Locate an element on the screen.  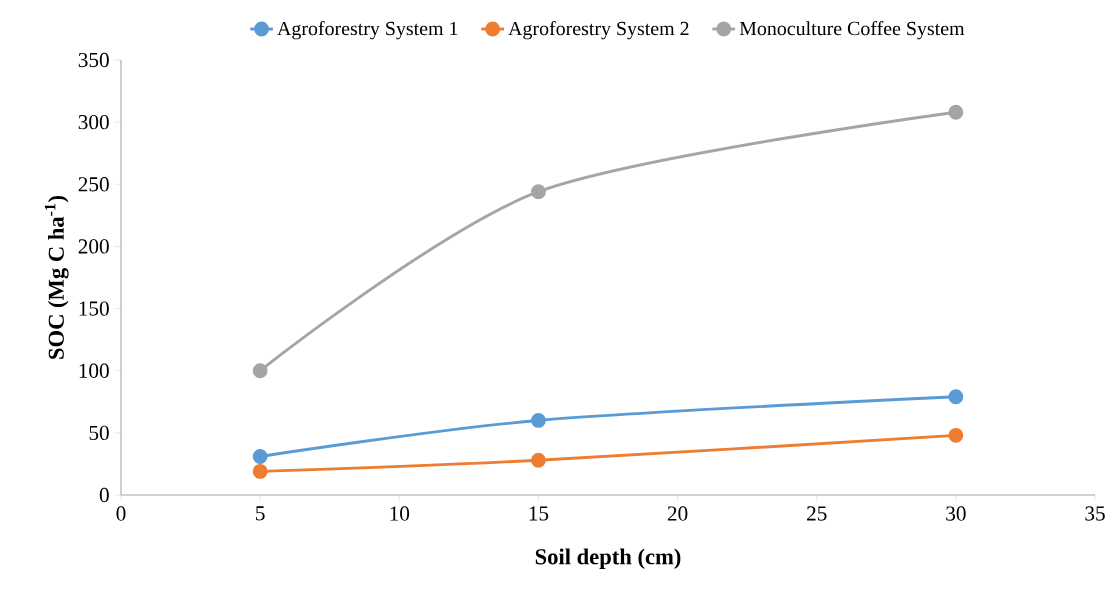
y-tick-label: 0 is located at coordinates (104, 495).